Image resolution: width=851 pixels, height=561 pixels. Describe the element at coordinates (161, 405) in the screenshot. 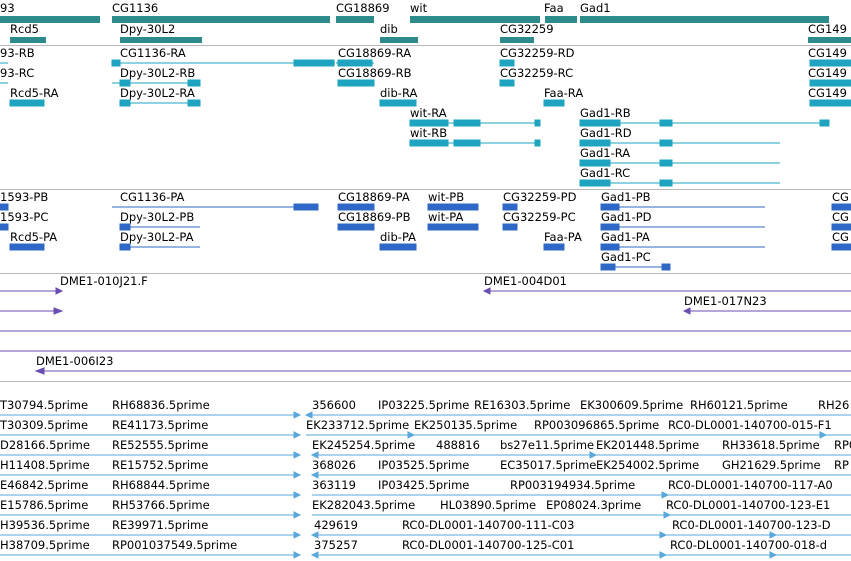

I see `est-label: RH68836.5prime` at that location.